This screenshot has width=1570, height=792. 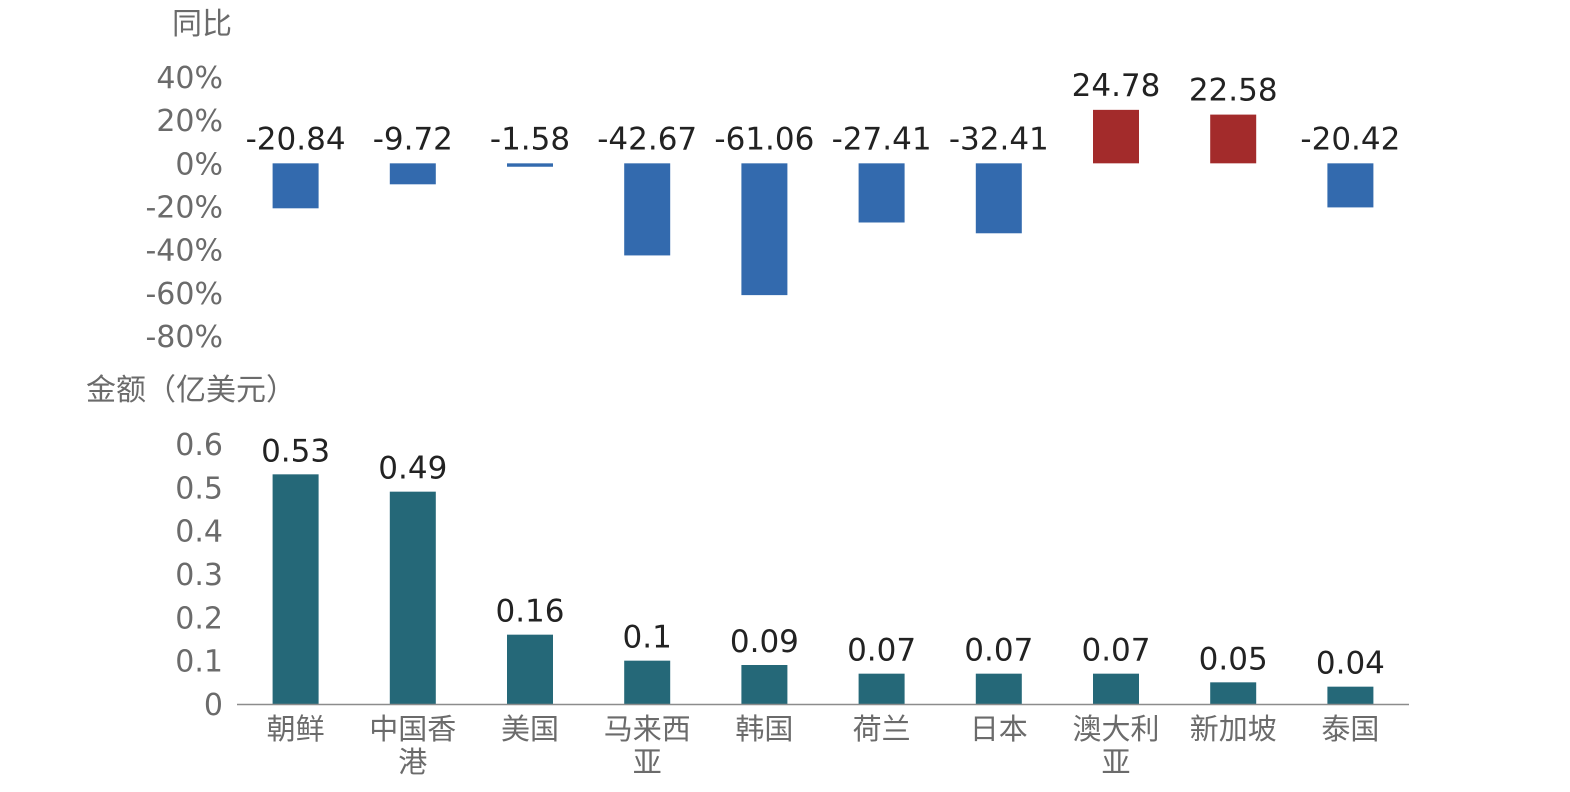 I want to click on category-label: 澳大利亚, so click(x=1115, y=745).